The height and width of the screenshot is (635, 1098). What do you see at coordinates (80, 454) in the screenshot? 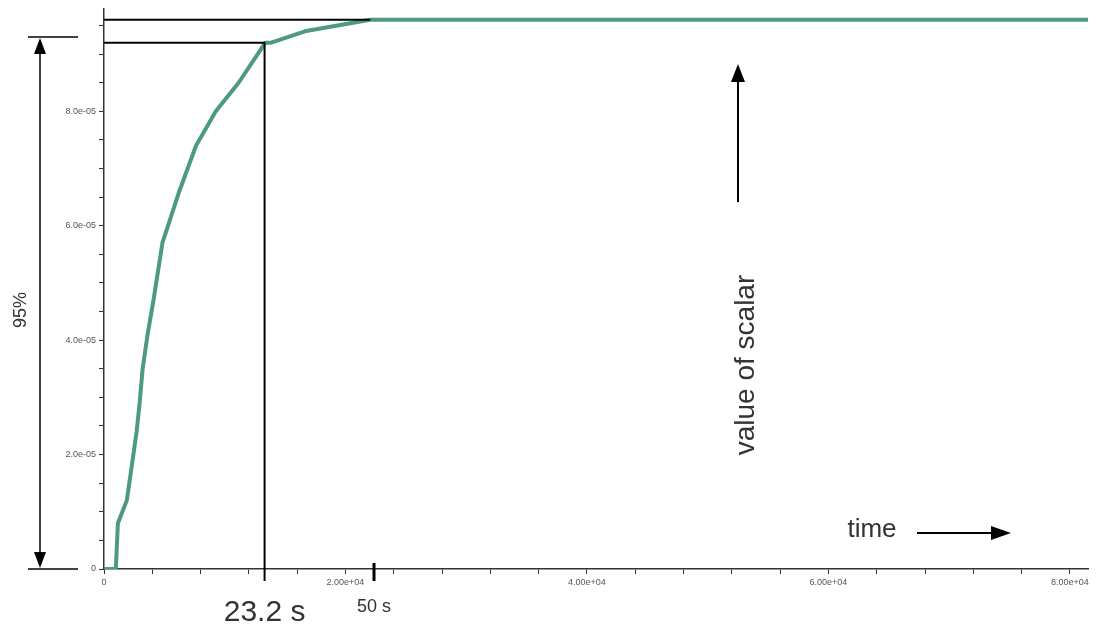
I see `y-tick-label: 2.0e-05` at bounding box center [80, 454].